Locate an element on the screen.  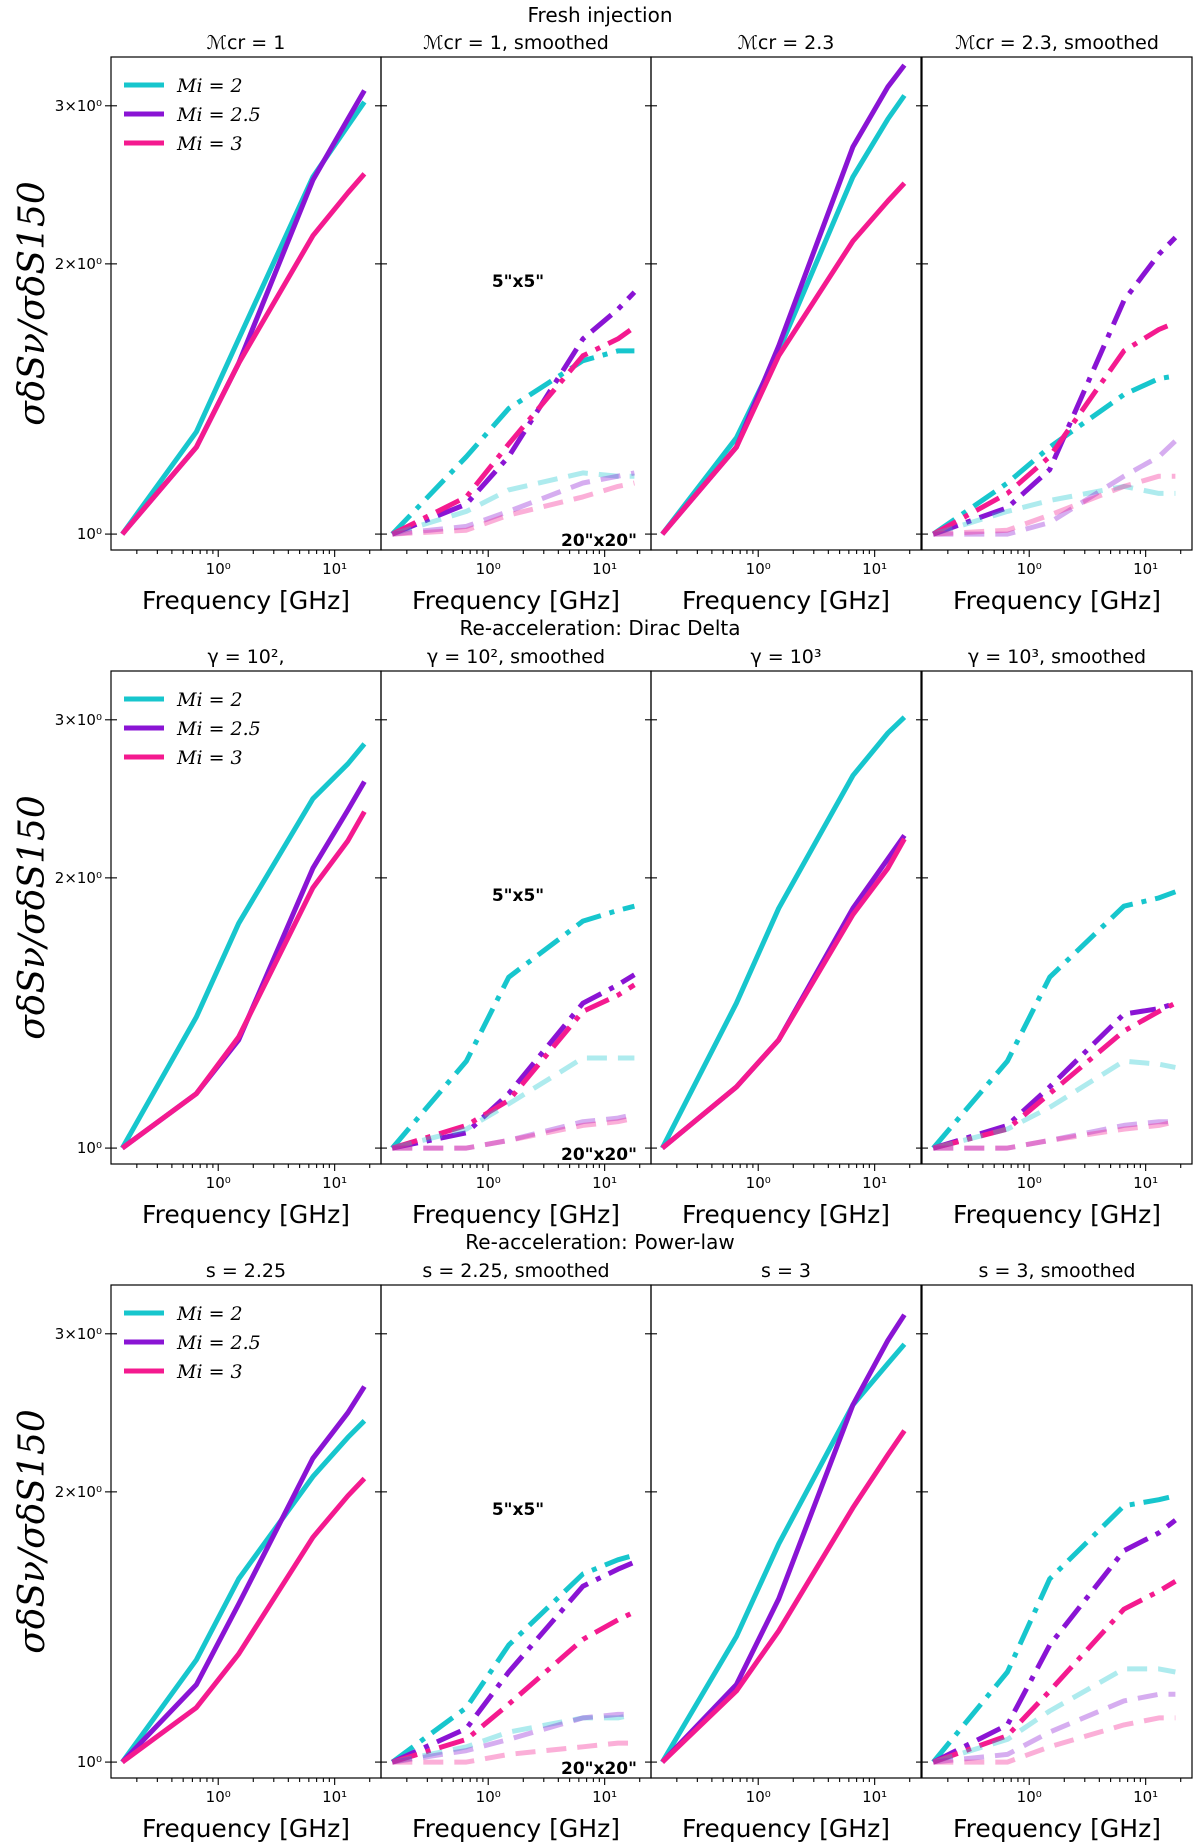
panel-2-2: s = 3 10⁰ 10¹ Frequency [GHz] is located at coordinates (783, 1551).